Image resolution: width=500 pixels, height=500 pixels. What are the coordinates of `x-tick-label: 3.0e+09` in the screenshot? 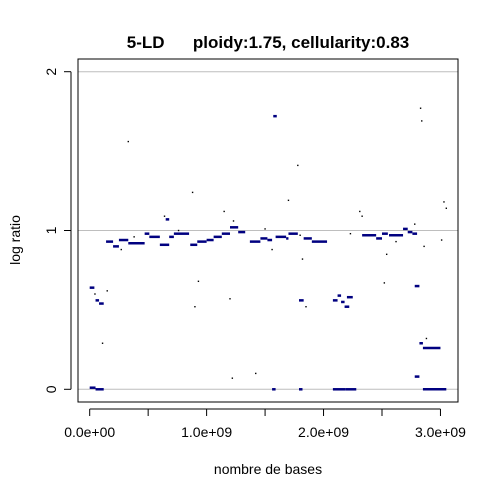 It's located at (440, 432).